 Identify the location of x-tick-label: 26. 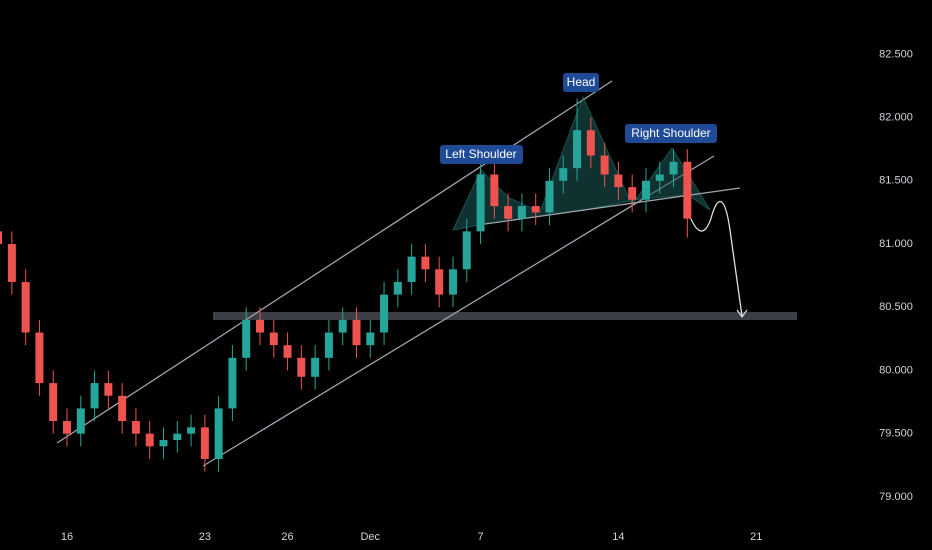
(287, 537).